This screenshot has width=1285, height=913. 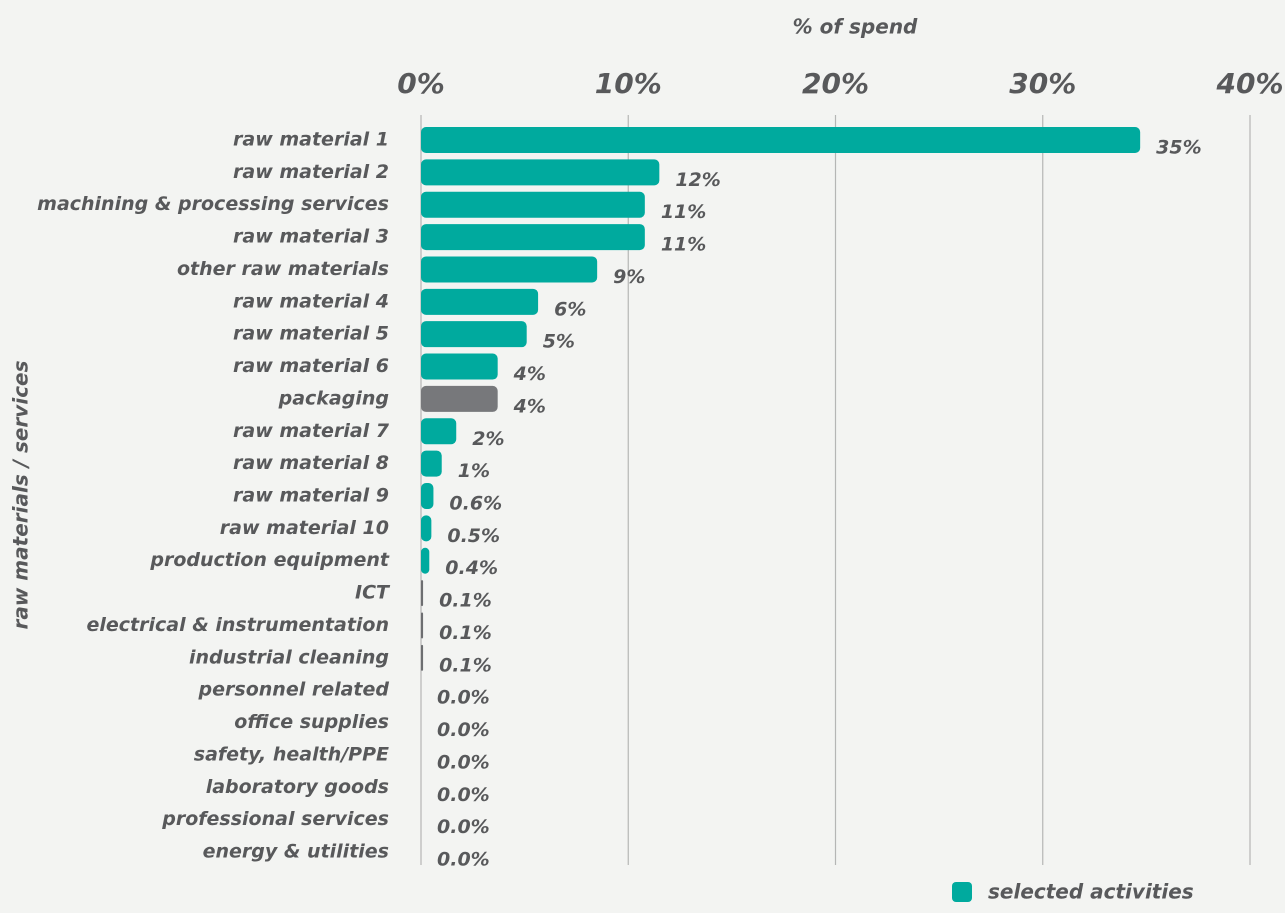 I want to click on y-tick-label: raw material 10, so click(x=304, y=528).